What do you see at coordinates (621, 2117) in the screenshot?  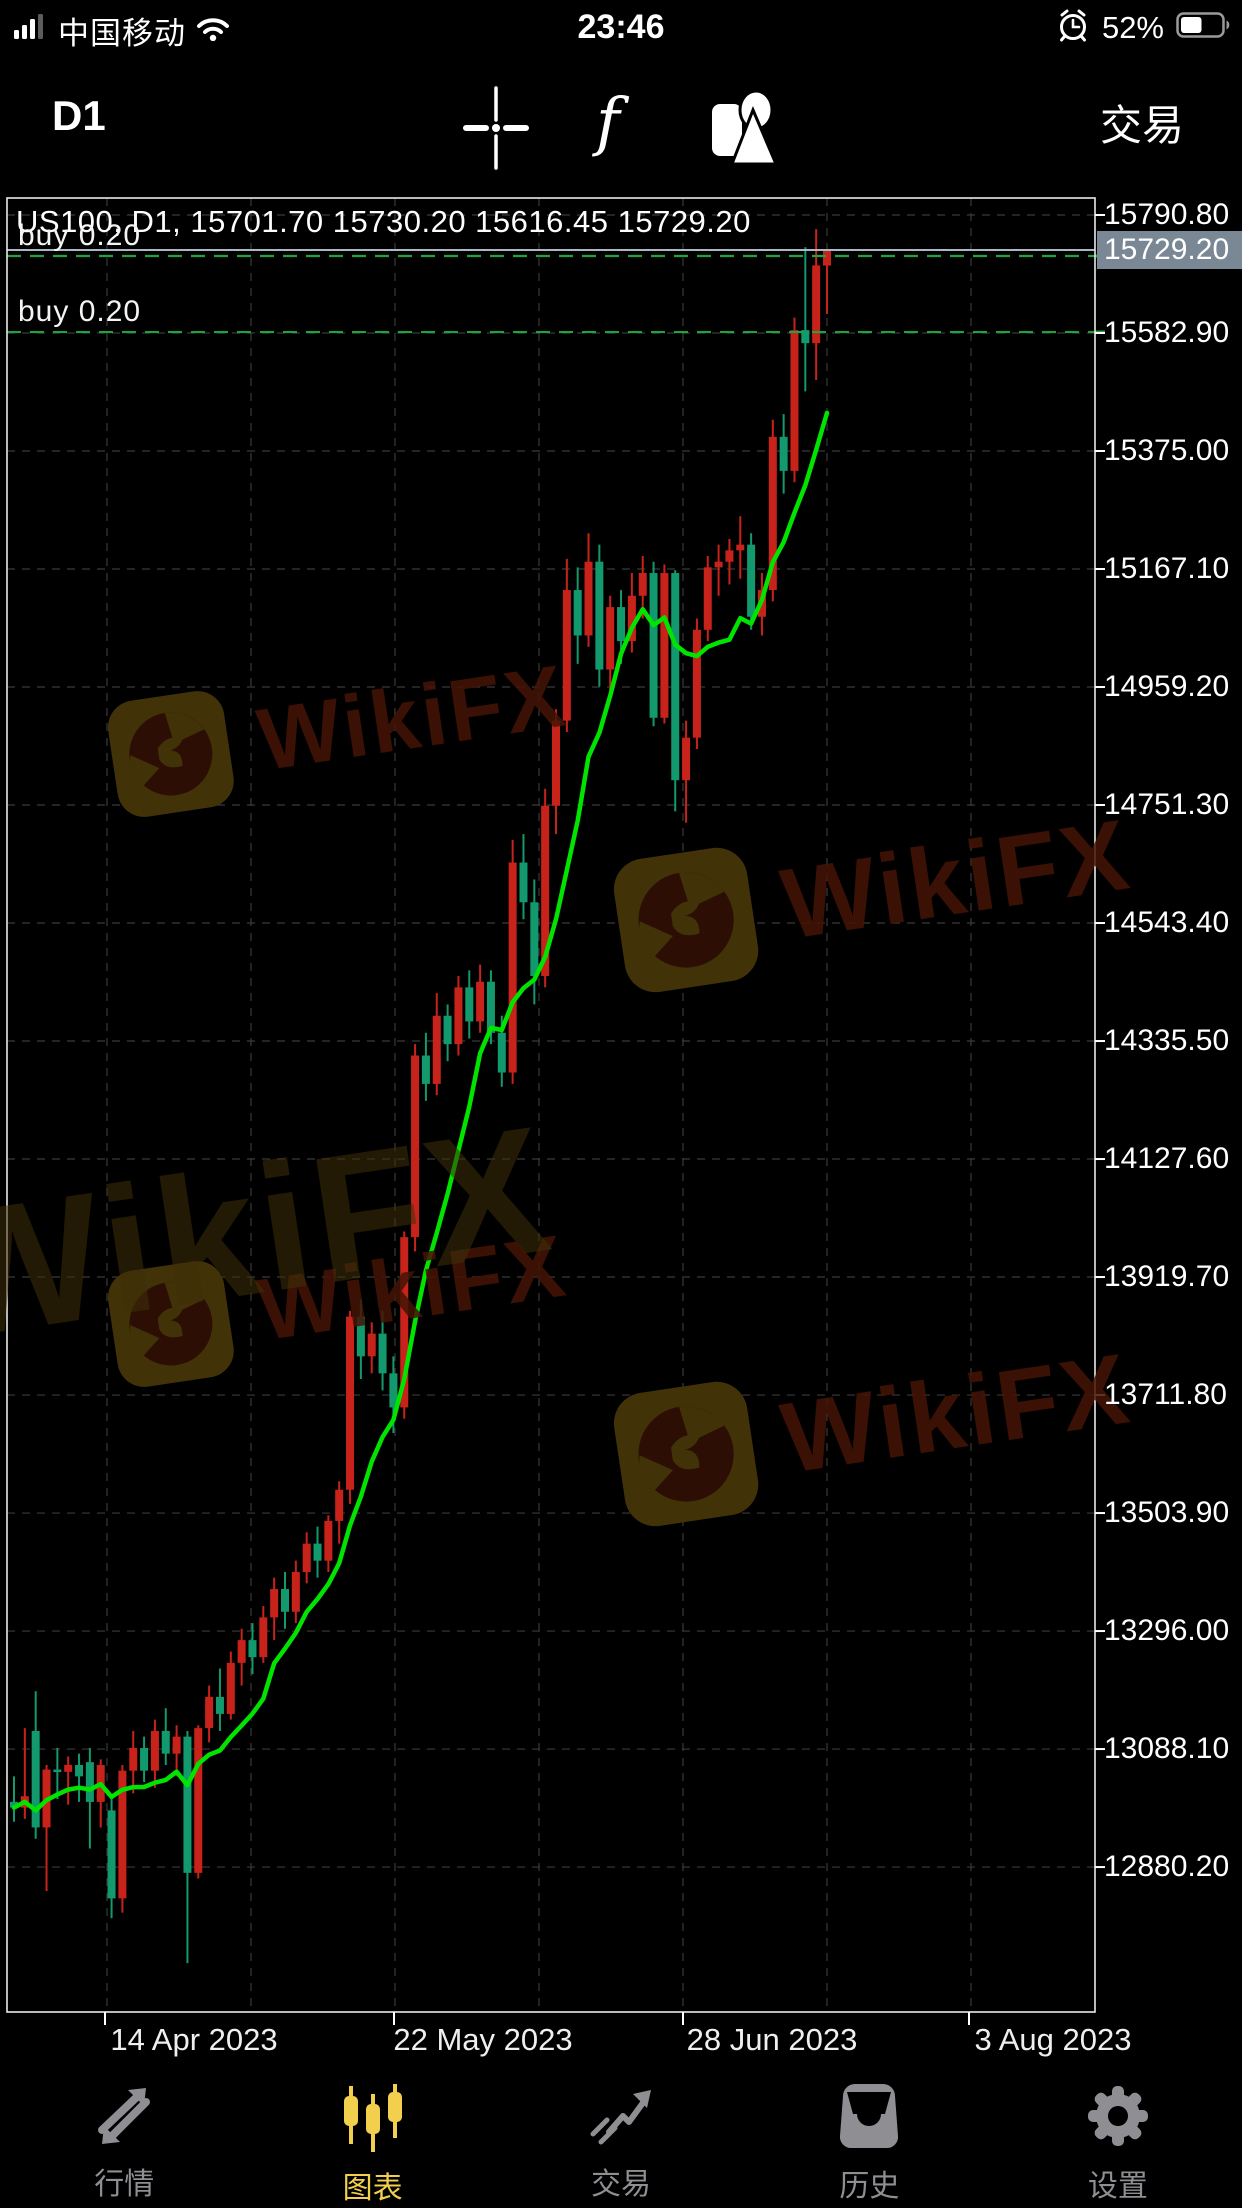 I see `trade-trend-icon` at bounding box center [621, 2117].